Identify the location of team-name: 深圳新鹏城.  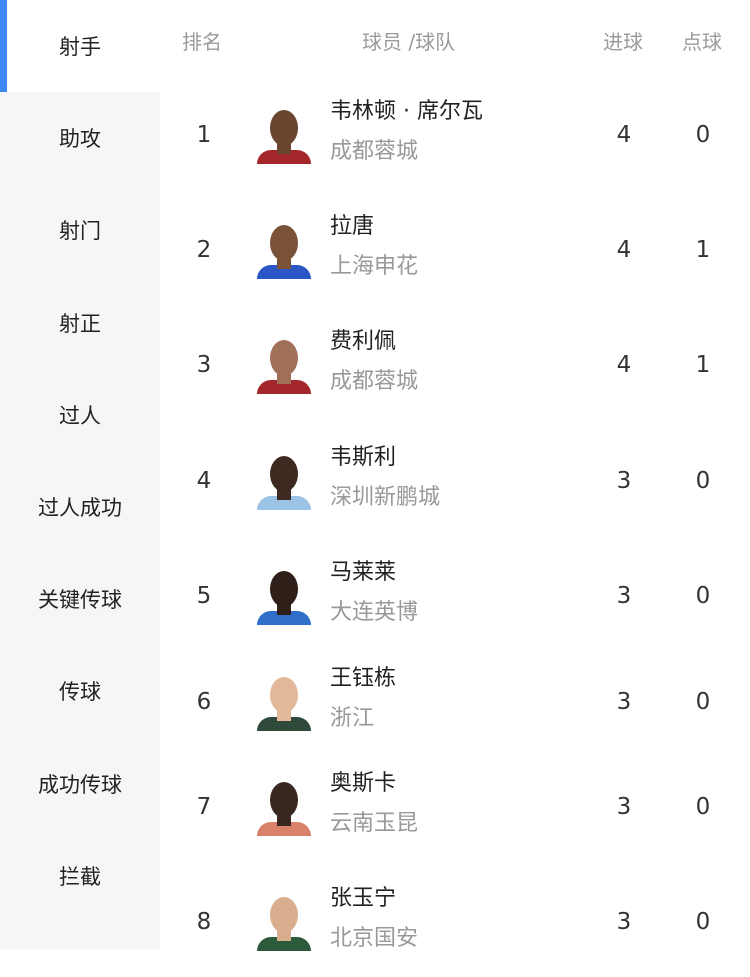
(385, 497).